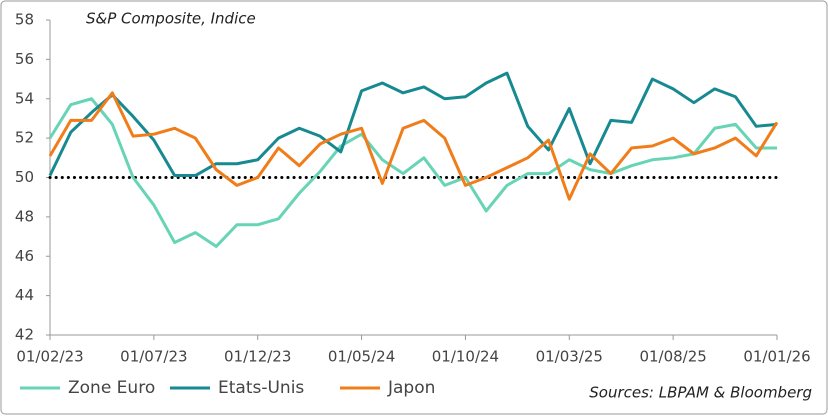 Image resolution: width=828 pixels, height=419 pixels. I want to click on x-tick-label: 01/03/25, so click(569, 357).